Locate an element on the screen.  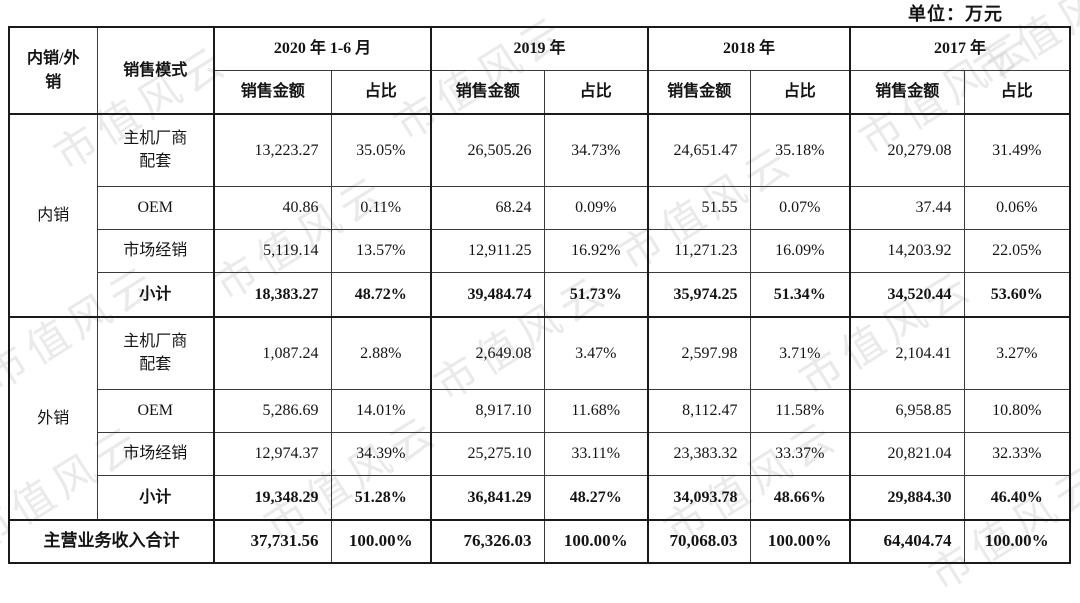
ratio-cell: 3.27% is located at coordinates (1017, 353).